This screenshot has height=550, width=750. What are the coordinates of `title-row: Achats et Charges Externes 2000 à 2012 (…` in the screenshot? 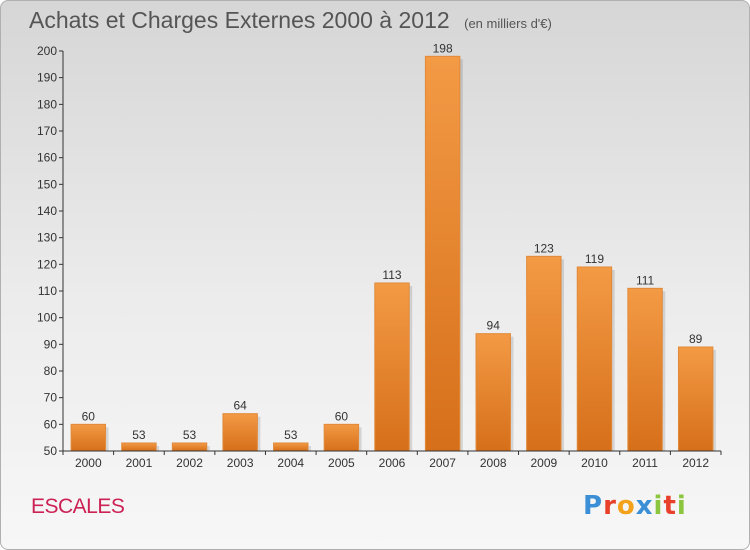 It's located at (290, 20).